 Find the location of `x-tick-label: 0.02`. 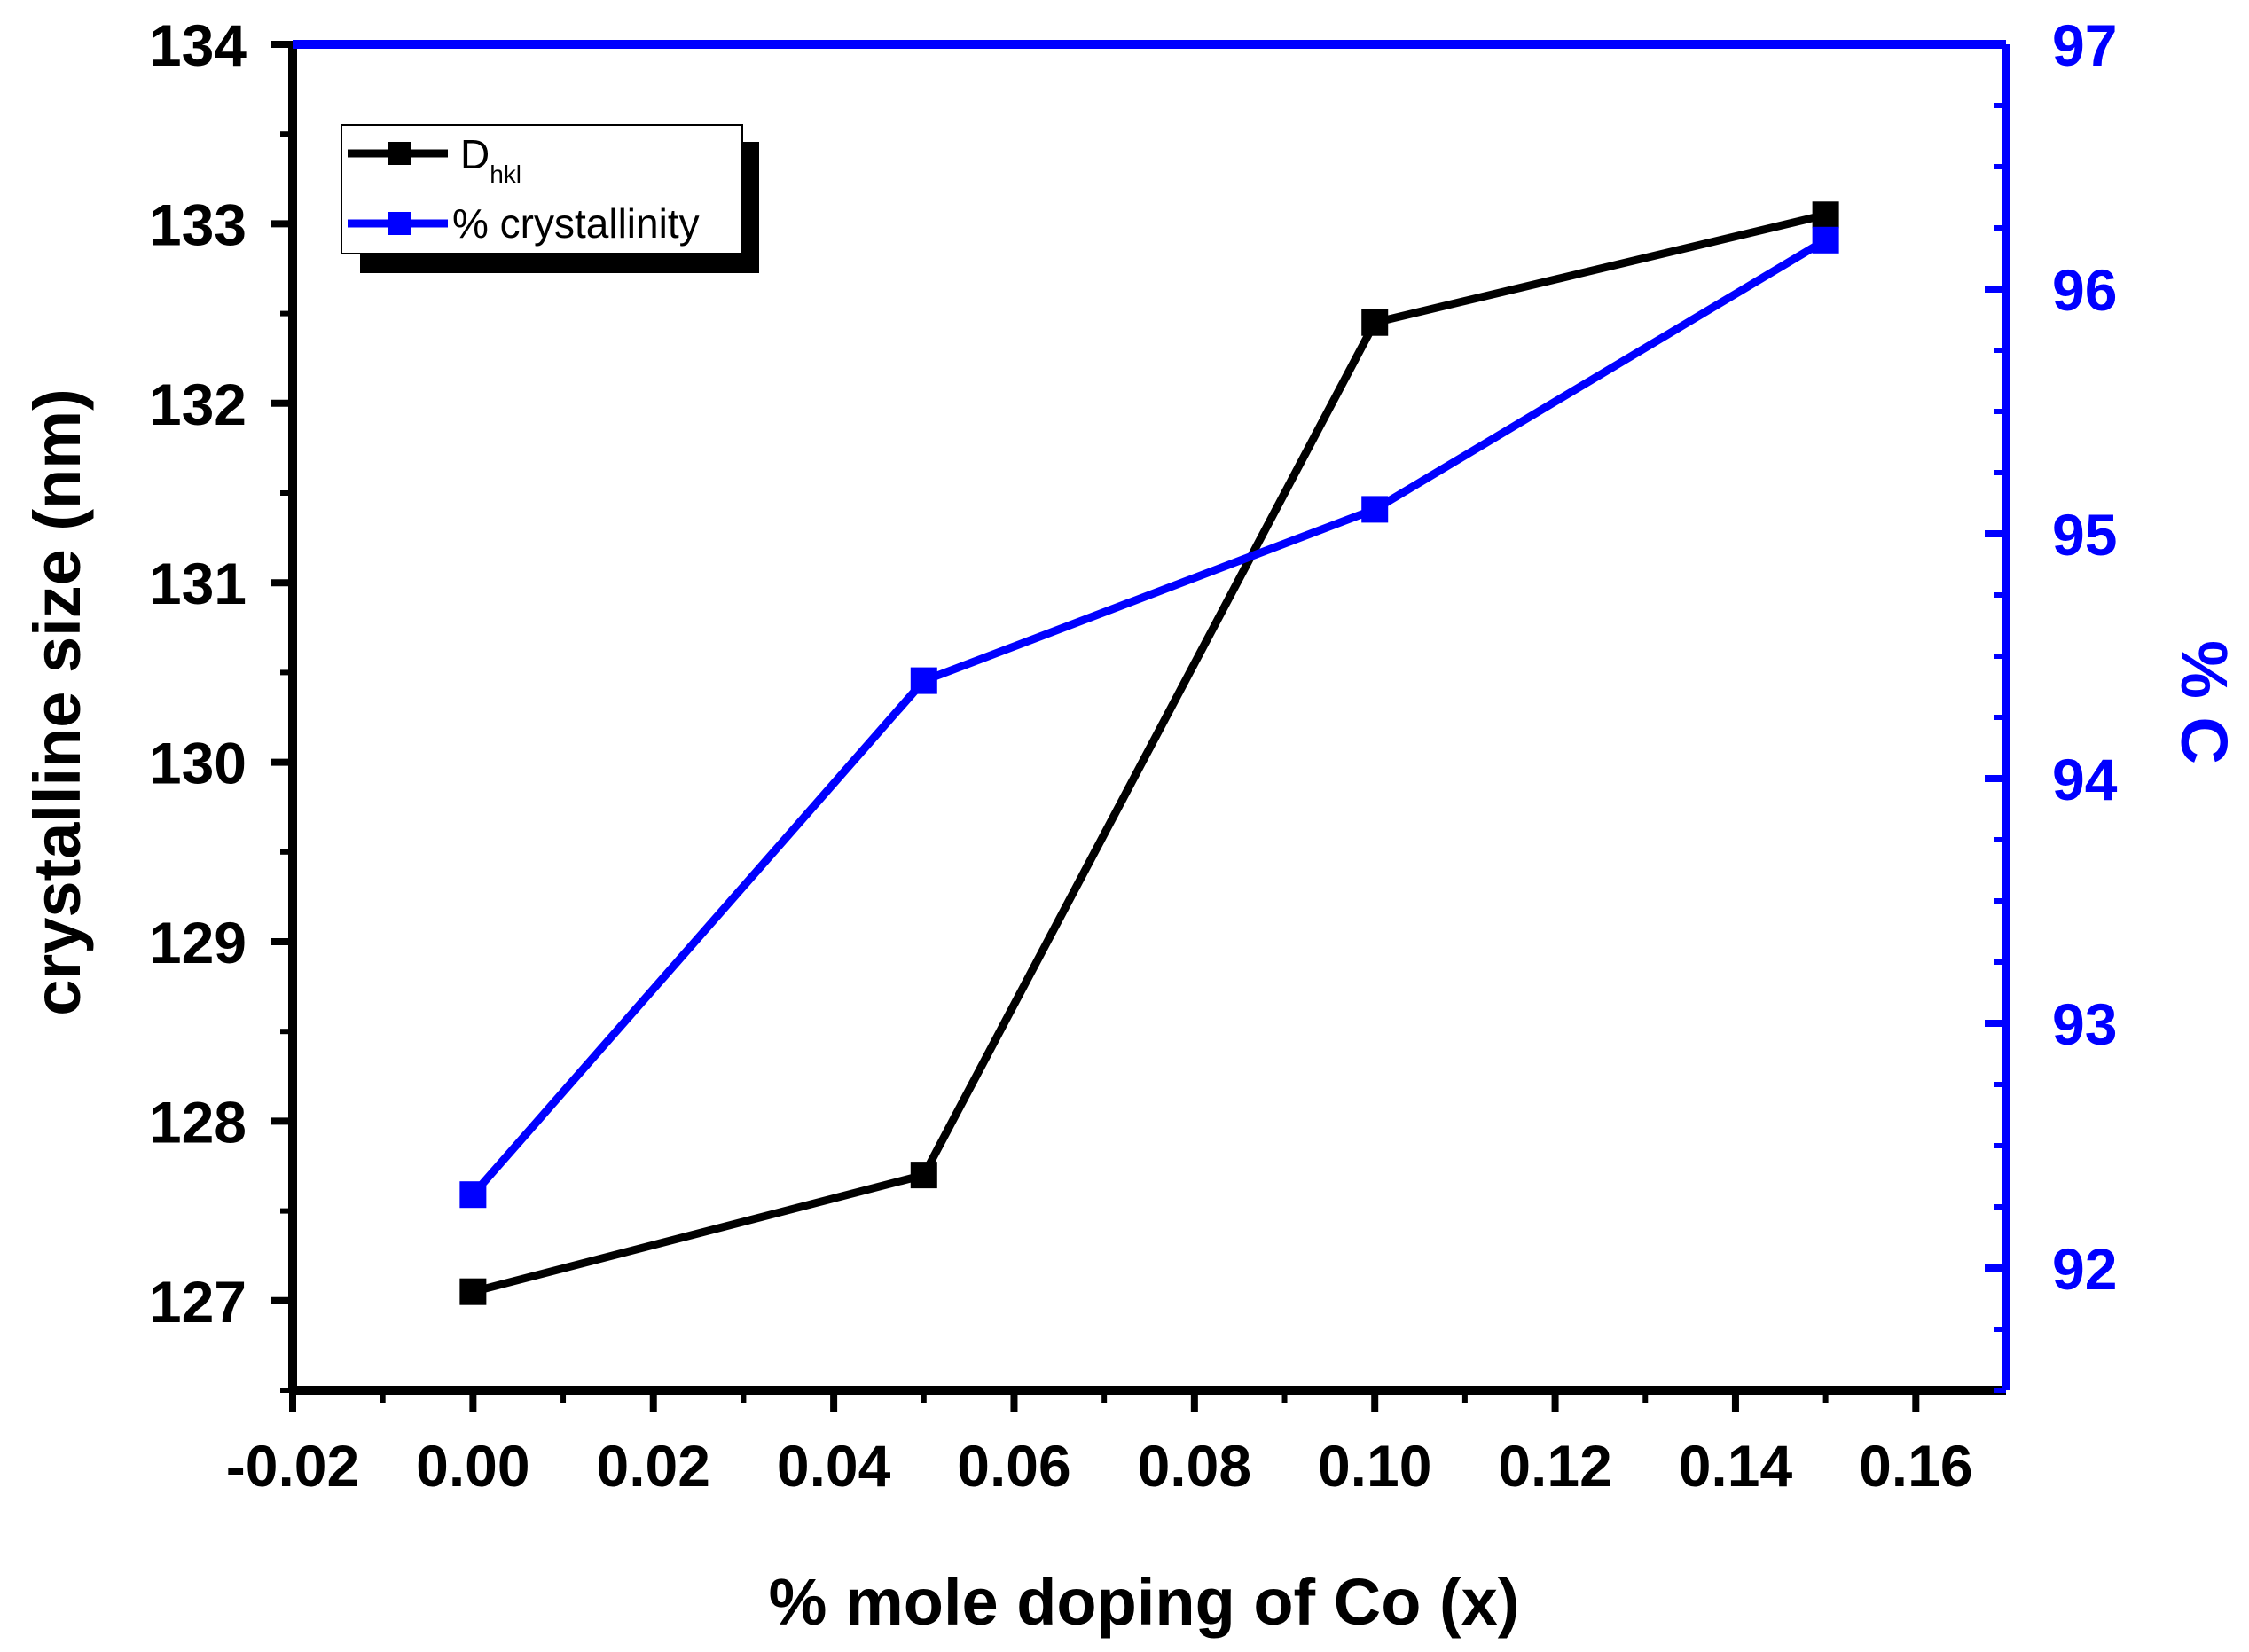

x-tick-label: 0.02 is located at coordinates (653, 1466).